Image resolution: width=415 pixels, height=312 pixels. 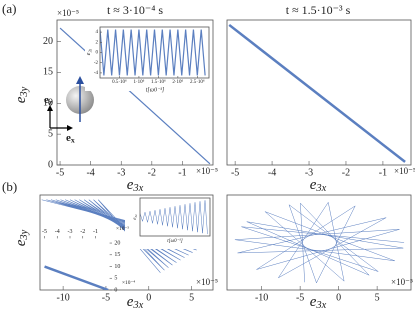 What do you see at coordinates (80, 80) in the screenshot?
I see `spin-arrow-head` at bounding box center [80, 80].